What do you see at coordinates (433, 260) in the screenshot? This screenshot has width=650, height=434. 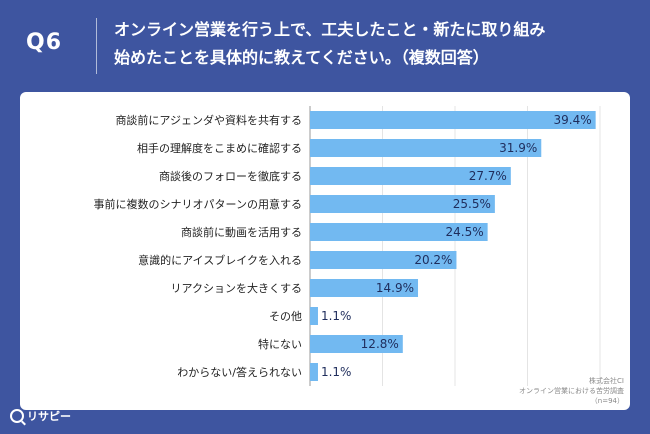 I see `value-label: 20.2%` at bounding box center [433, 260].